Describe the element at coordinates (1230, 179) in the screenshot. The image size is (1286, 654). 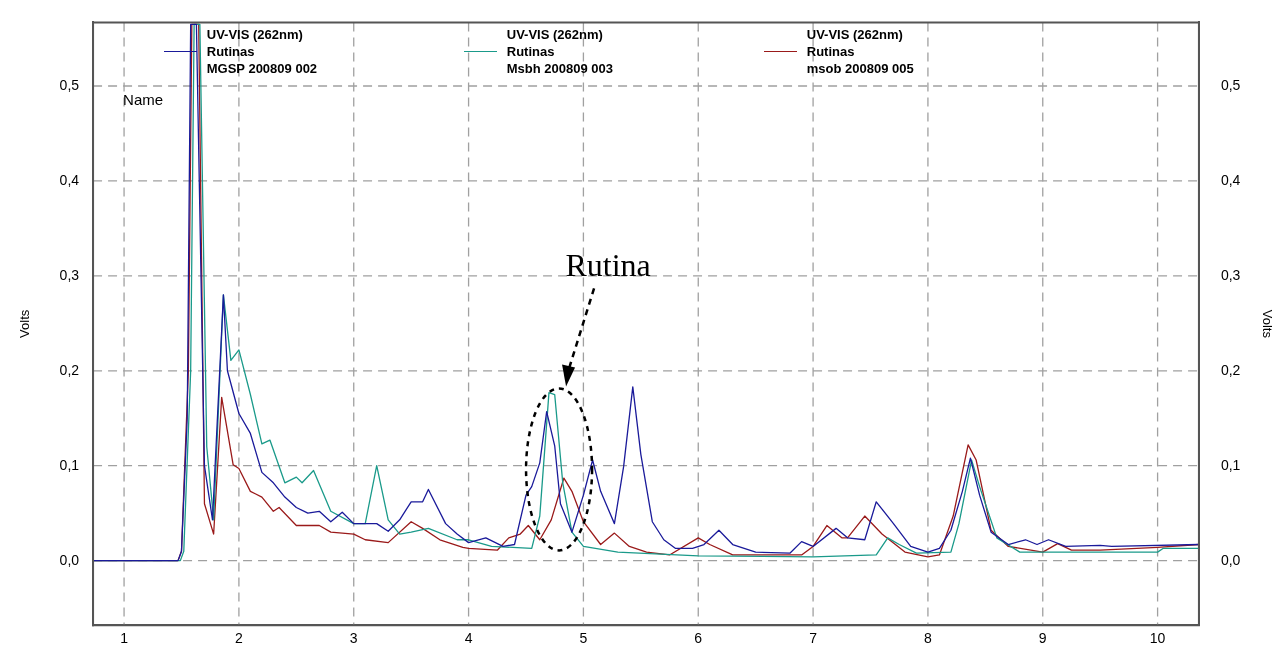
I see `y2-tick-label: 0,4` at that location.